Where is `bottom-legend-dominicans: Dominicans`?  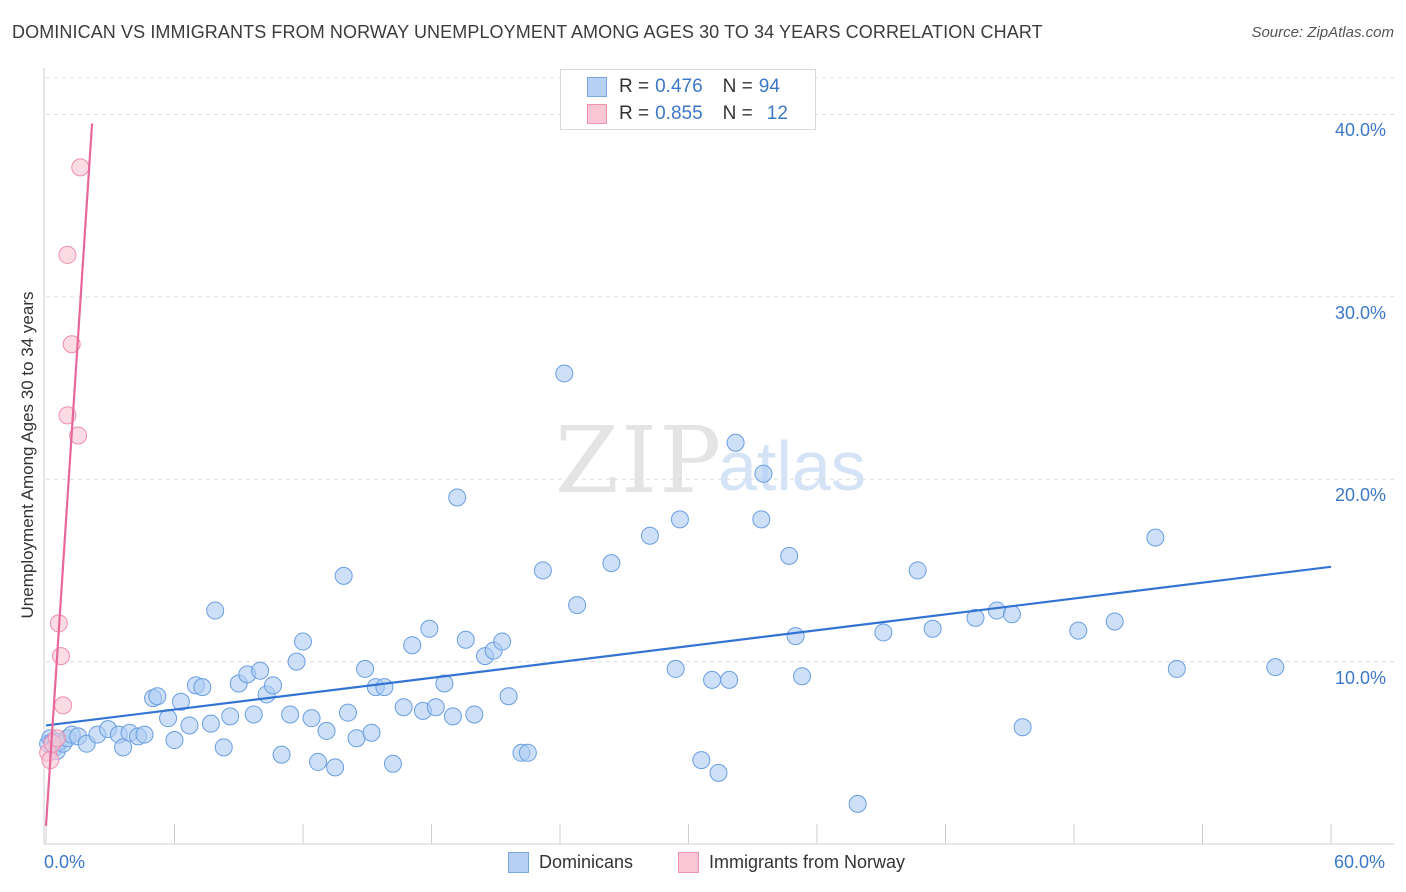
bottom-legend-dominicans: Dominicans is located at coordinates (570, 862).